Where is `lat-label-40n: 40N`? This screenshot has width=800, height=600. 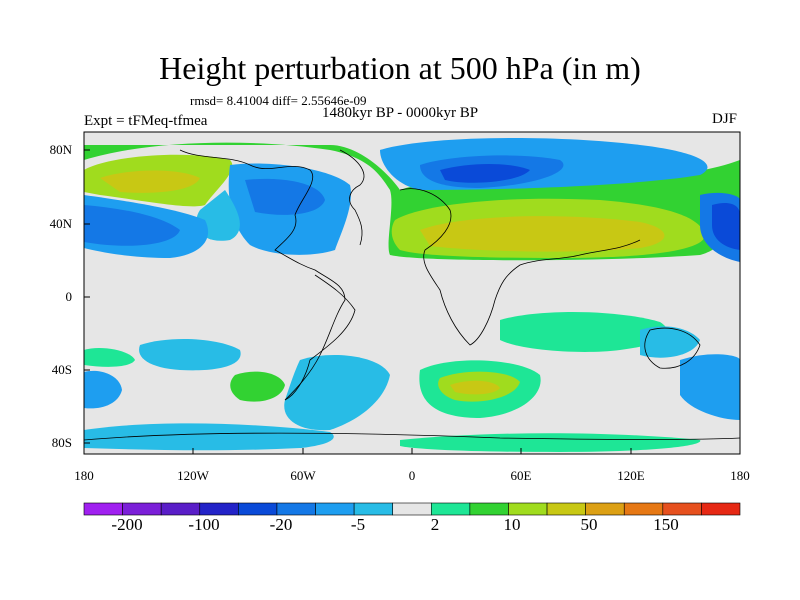 lat-label-40n: 40N is located at coordinates (60, 223).